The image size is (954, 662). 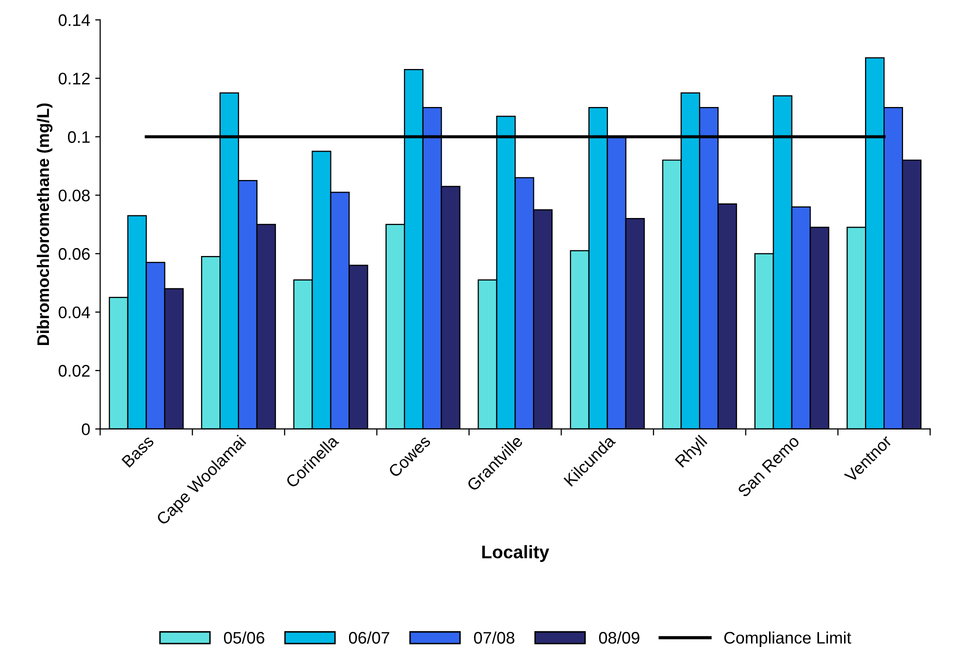 What do you see at coordinates (74, 254) in the screenshot?
I see `y-tick-label: 0.06` at bounding box center [74, 254].